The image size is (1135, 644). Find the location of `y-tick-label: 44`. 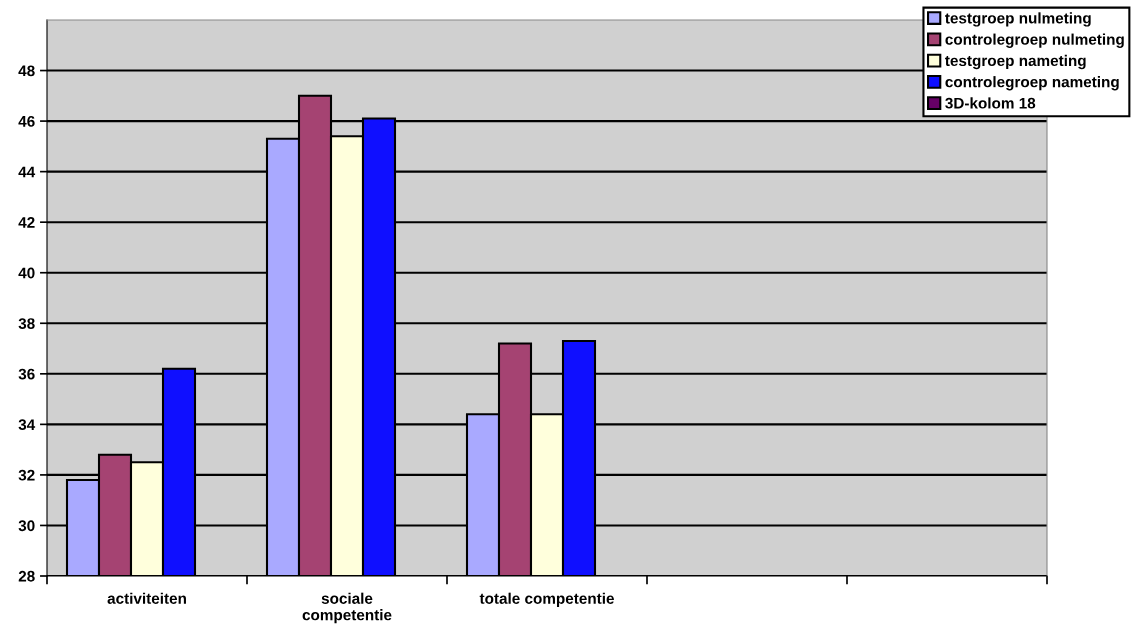

y-tick-label: 44 is located at coordinates (27, 172).